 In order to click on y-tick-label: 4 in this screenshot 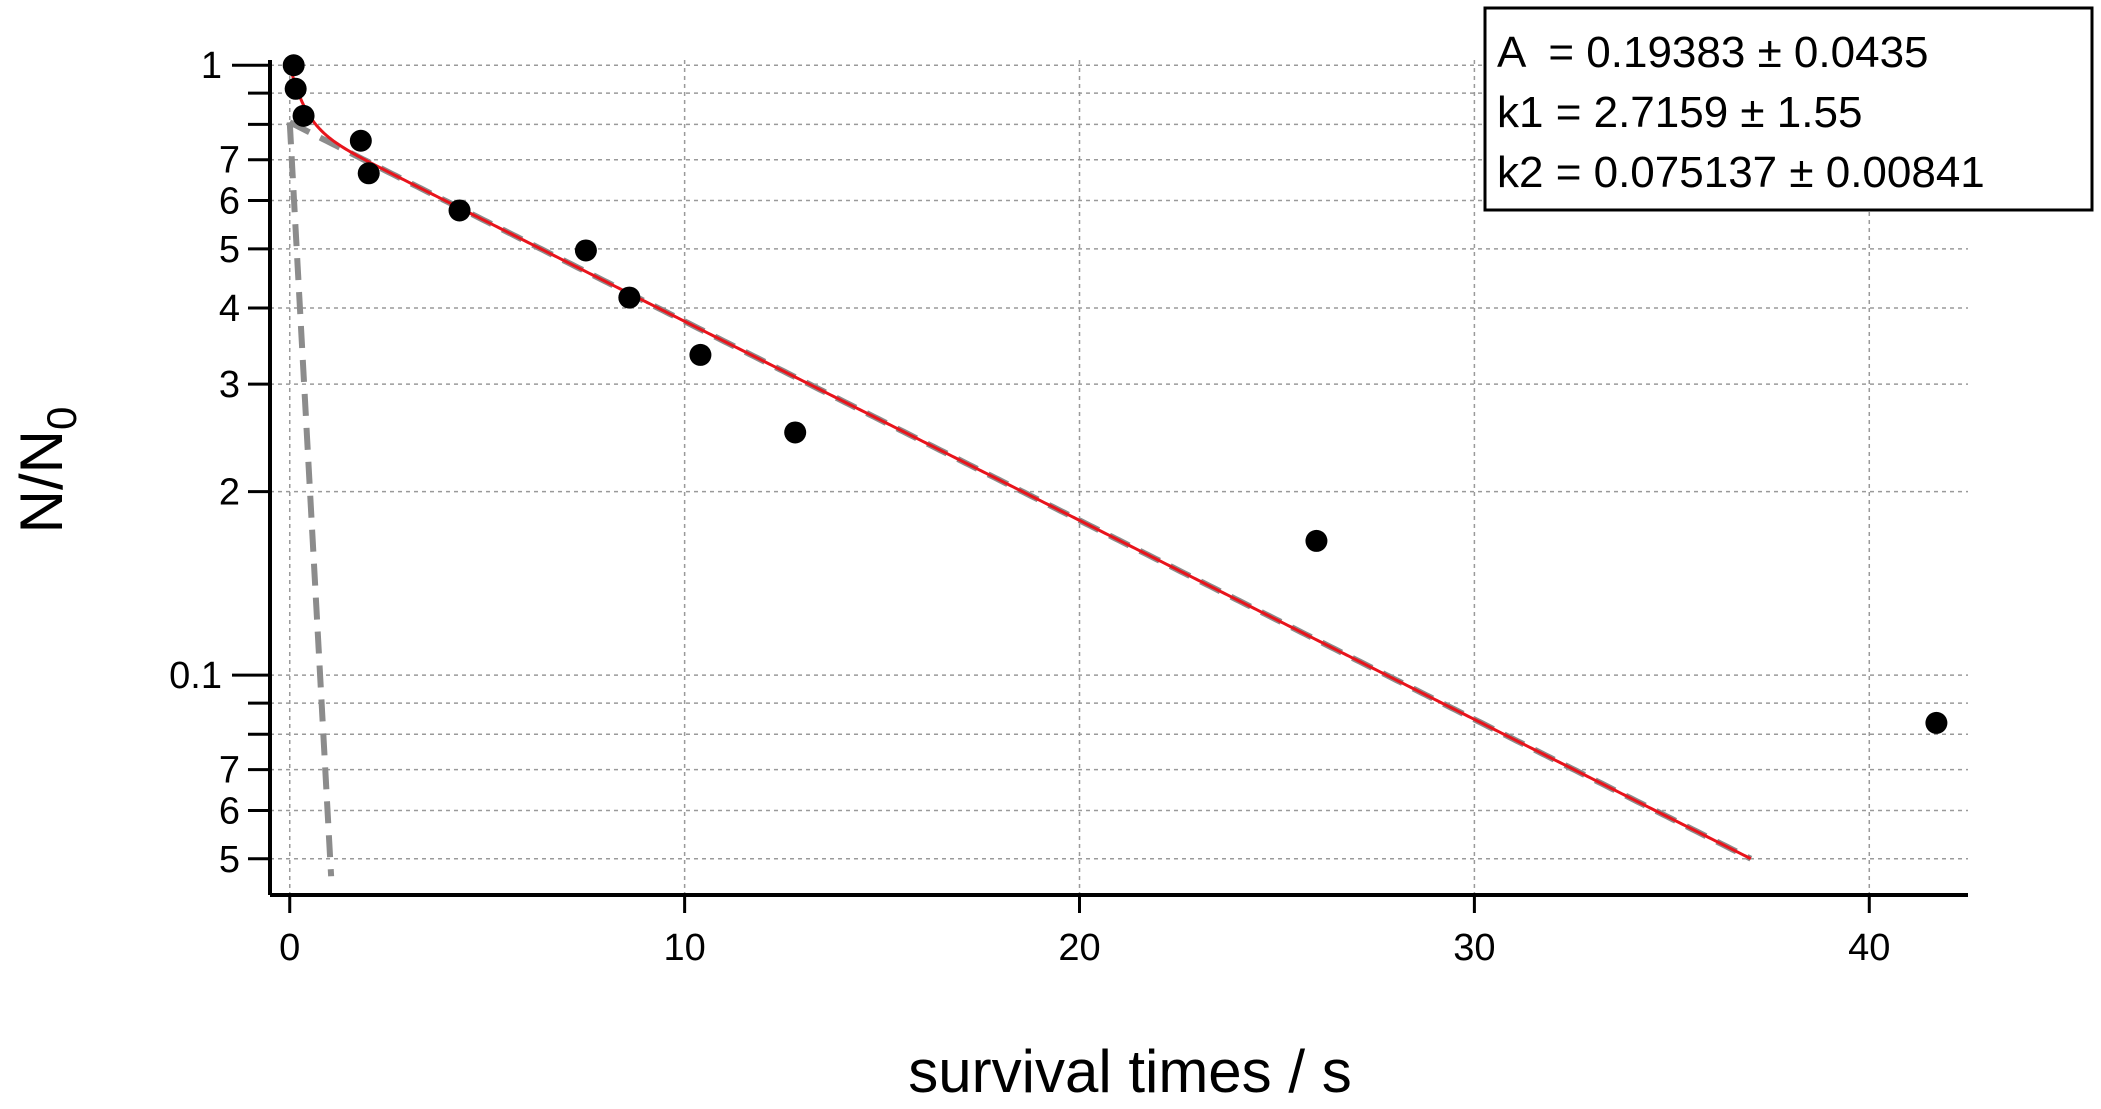, I will do `click(229, 309)`.